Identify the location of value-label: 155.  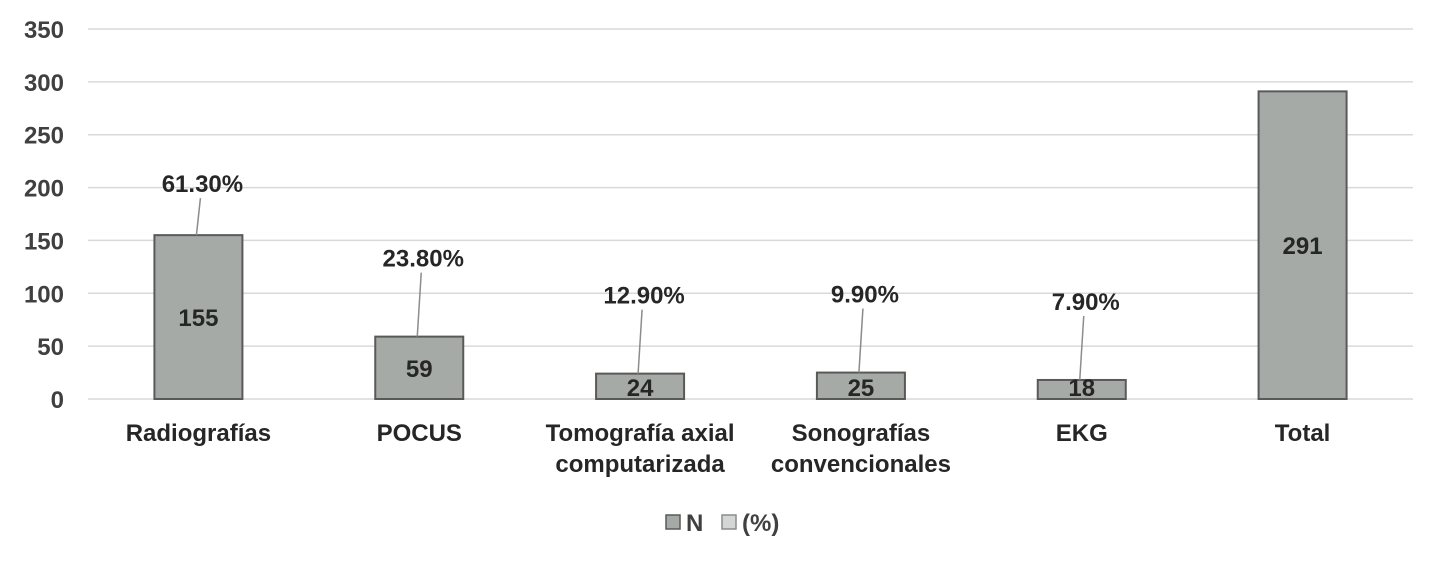
(198, 318).